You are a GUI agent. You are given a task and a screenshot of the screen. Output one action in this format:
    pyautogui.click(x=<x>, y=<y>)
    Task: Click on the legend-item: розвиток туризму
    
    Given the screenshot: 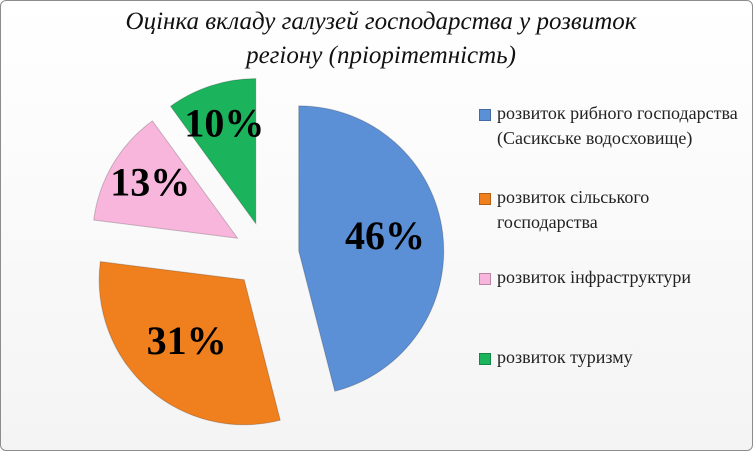 What is the action you would take?
    pyautogui.click(x=614, y=357)
    